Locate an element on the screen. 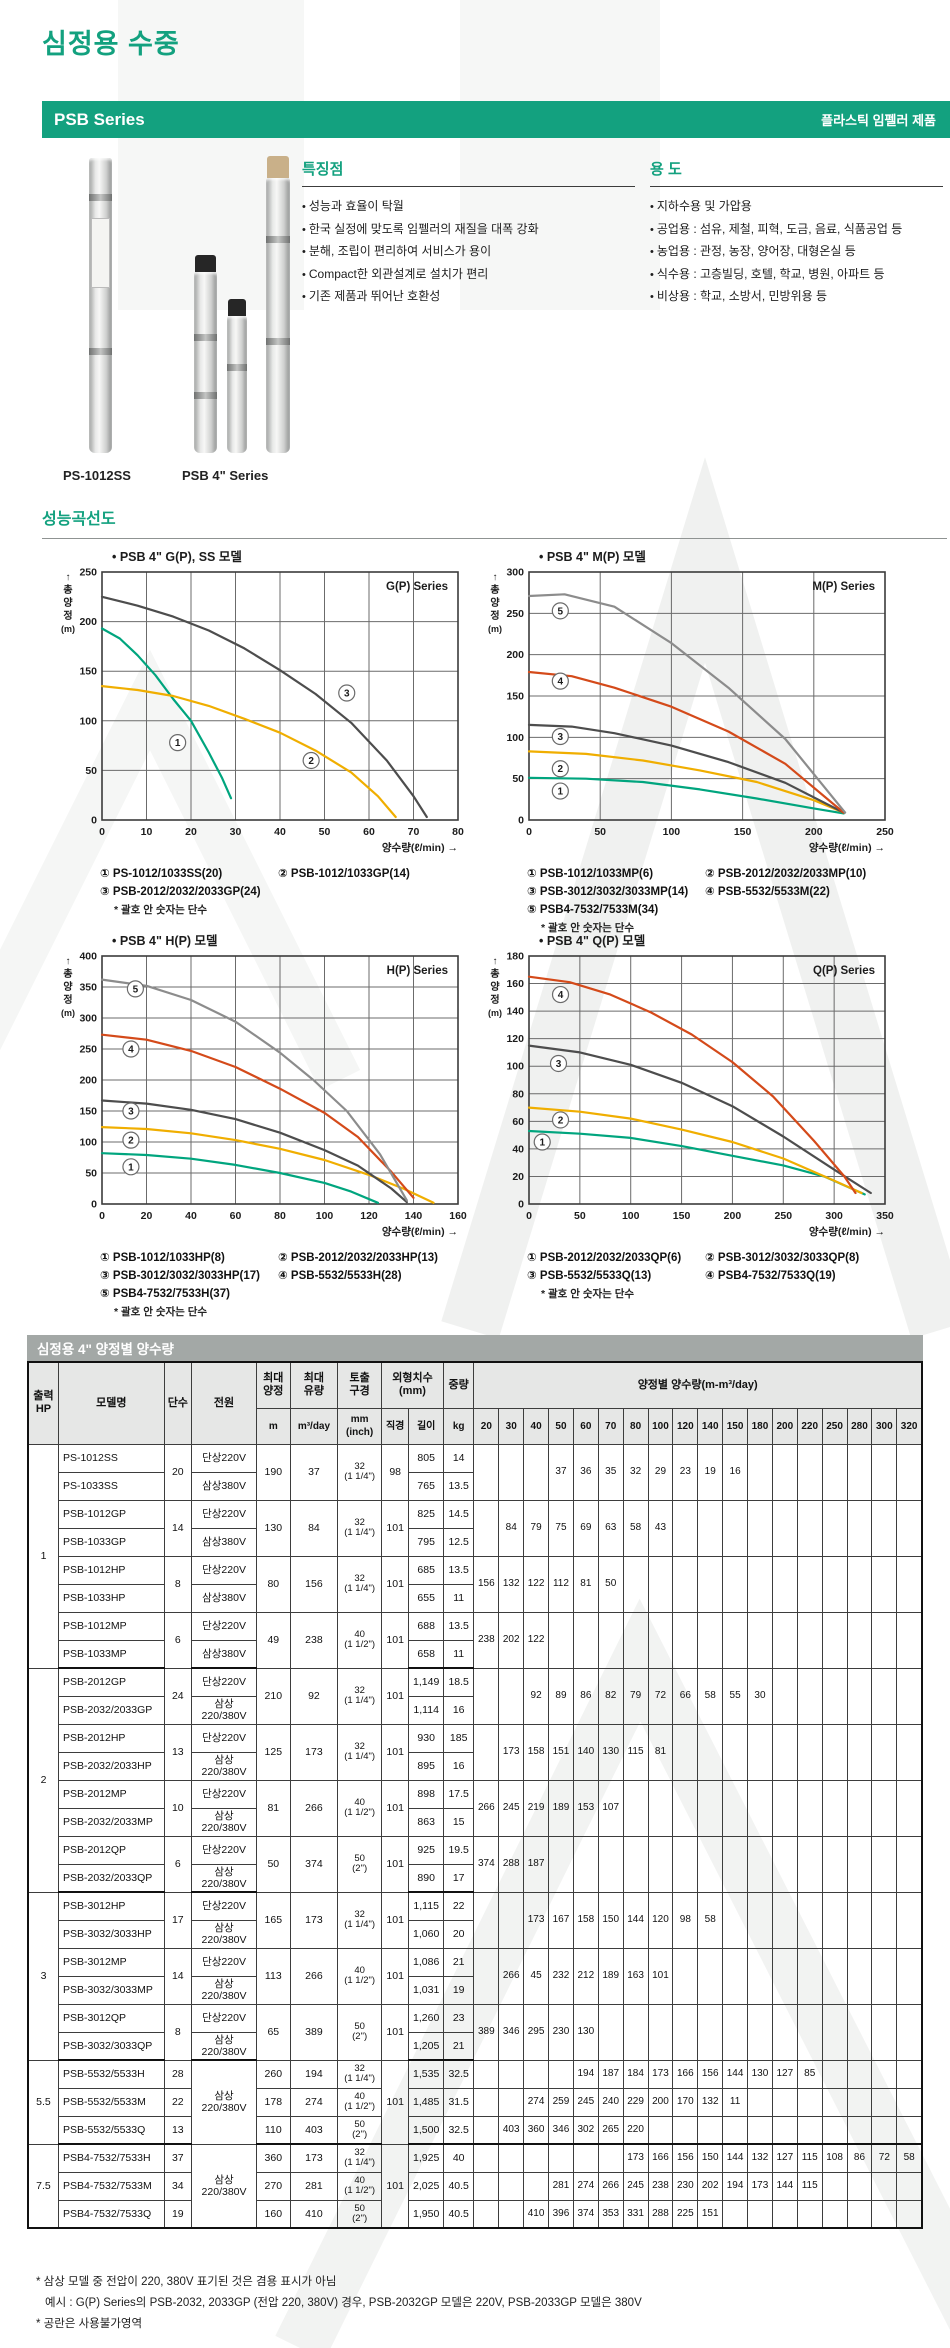 Image resolution: width=950 pixels, height=2348 pixels. outlet-cell: 50 (2") is located at coordinates (359, 2214).